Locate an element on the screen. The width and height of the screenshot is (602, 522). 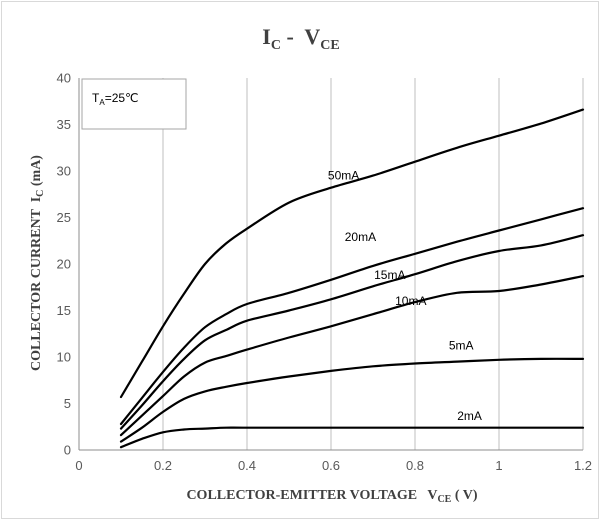
title-main: I is located at coordinates (266, 36).